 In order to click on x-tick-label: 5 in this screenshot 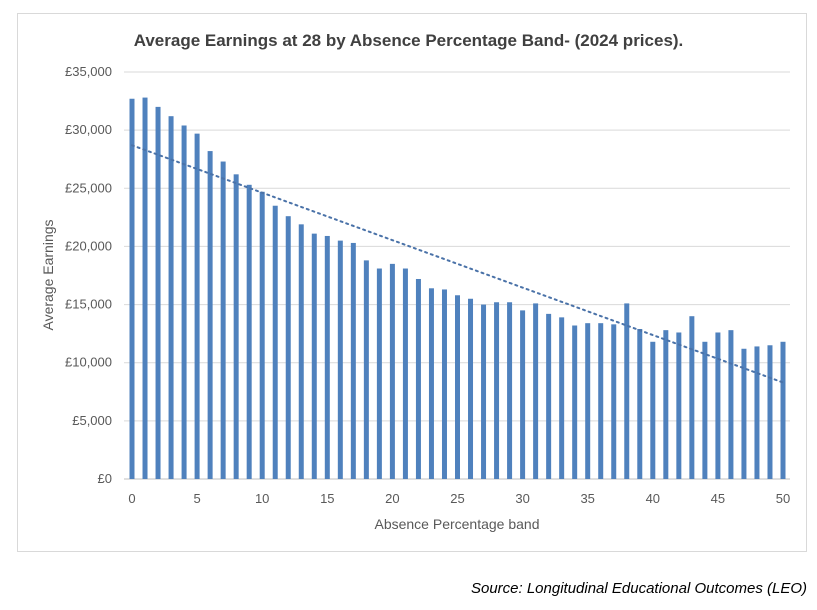, I will do `click(196, 498)`.